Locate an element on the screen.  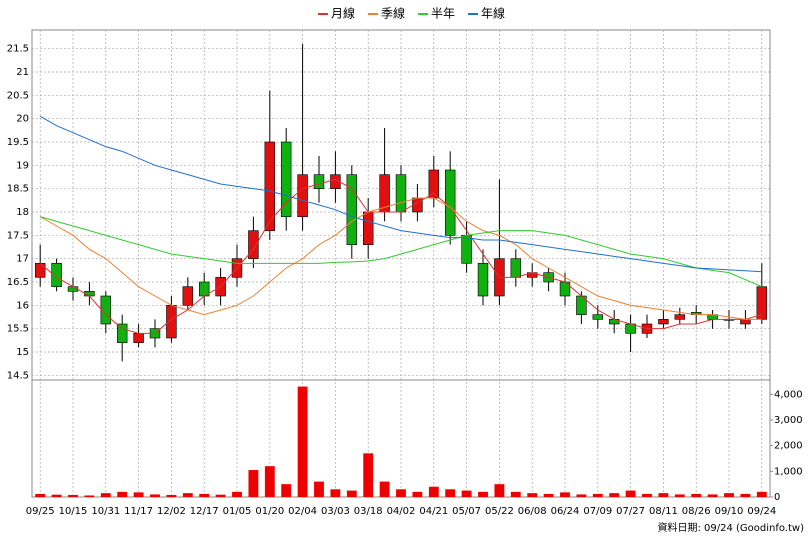
y-tick-label: 20 is located at coordinates (22, 119).